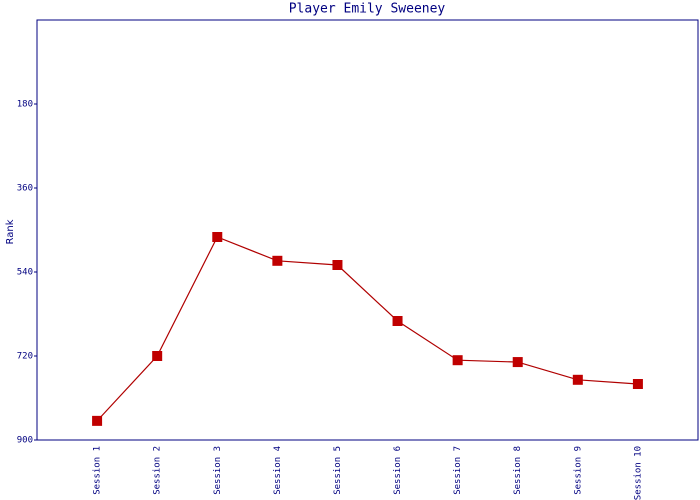  Describe the element at coordinates (10, 231) in the screenshot. I see `y-axis-label: Rank` at that location.